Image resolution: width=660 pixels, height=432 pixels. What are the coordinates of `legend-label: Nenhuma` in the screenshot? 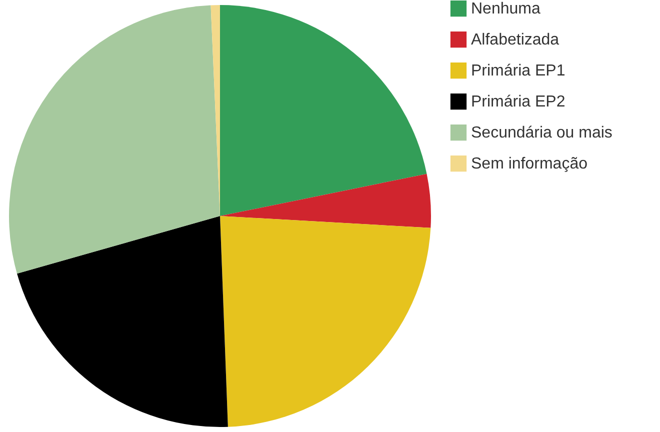 It's located at (505, 9).